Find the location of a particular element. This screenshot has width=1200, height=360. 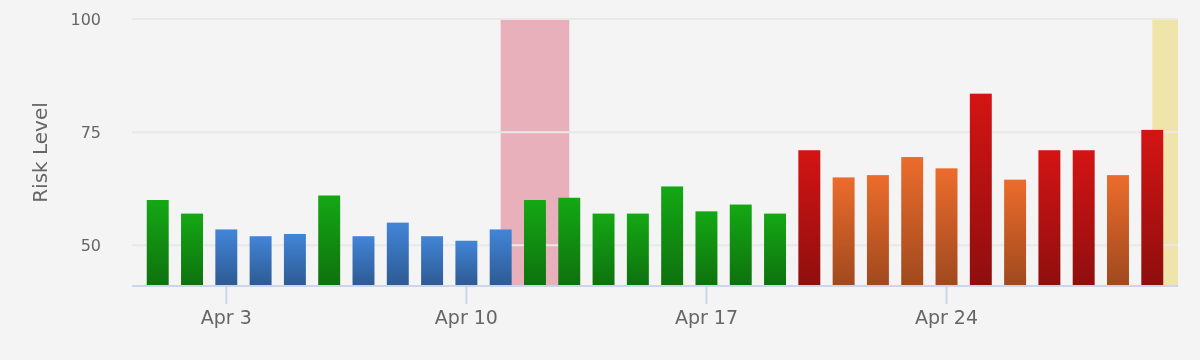

y-tick-label: 75 is located at coordinates (90, 133).